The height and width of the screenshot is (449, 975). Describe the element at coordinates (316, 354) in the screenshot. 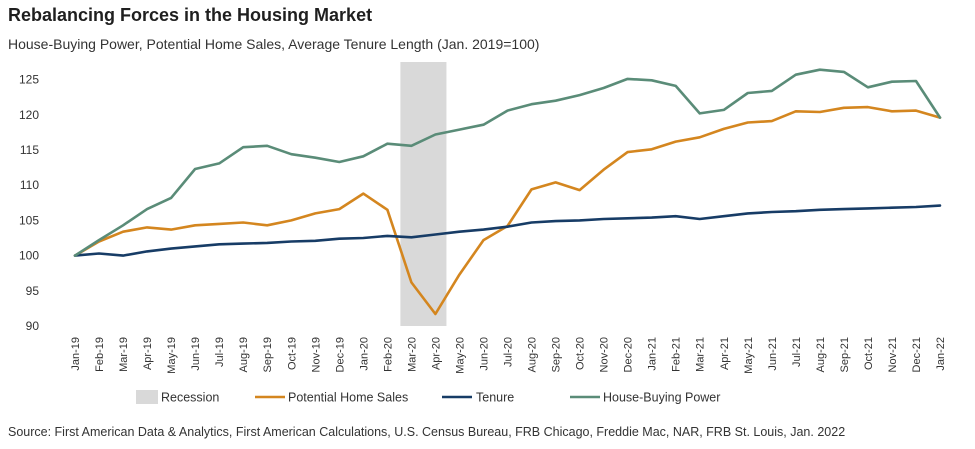

I see `x-tick-label: Nov-19` at that location.